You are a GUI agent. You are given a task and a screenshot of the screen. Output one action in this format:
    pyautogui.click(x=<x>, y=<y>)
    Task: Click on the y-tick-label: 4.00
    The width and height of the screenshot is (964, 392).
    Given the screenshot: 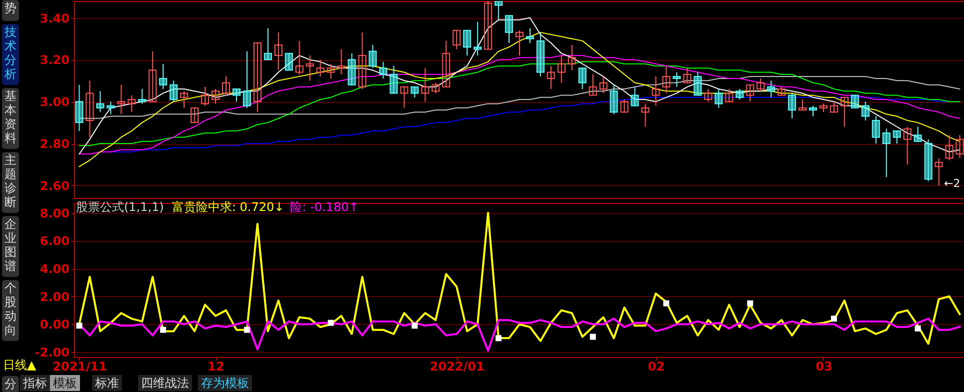 What is the action you would take?
    pyautogui.click(x=55, y=269)
    